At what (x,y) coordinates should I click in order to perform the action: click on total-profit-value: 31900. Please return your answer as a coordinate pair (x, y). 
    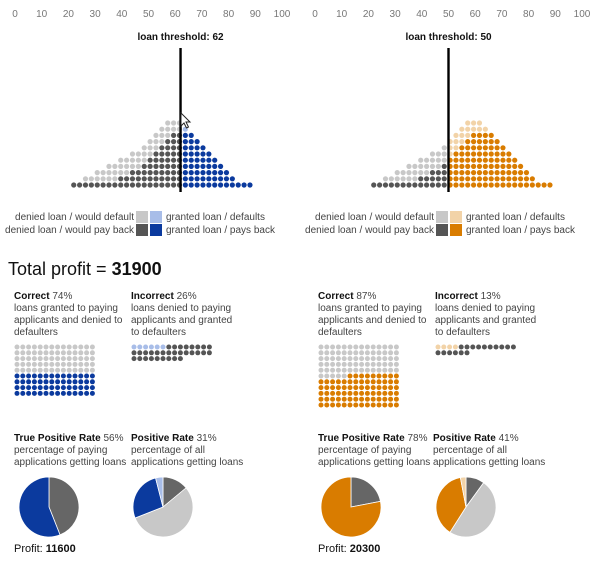
    Looking at the image, I should click on (136, 269).